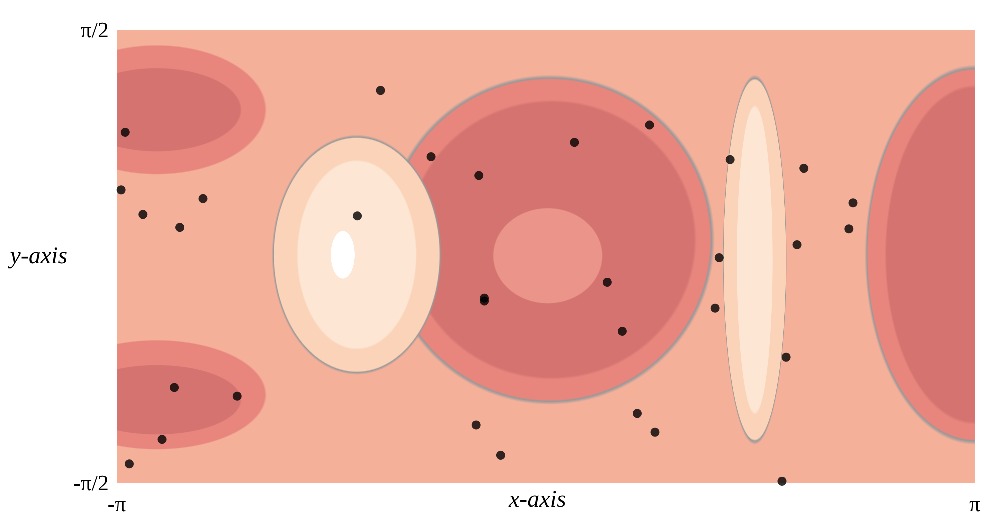  I want to click on x-tick-label: π, so click(975, 504).